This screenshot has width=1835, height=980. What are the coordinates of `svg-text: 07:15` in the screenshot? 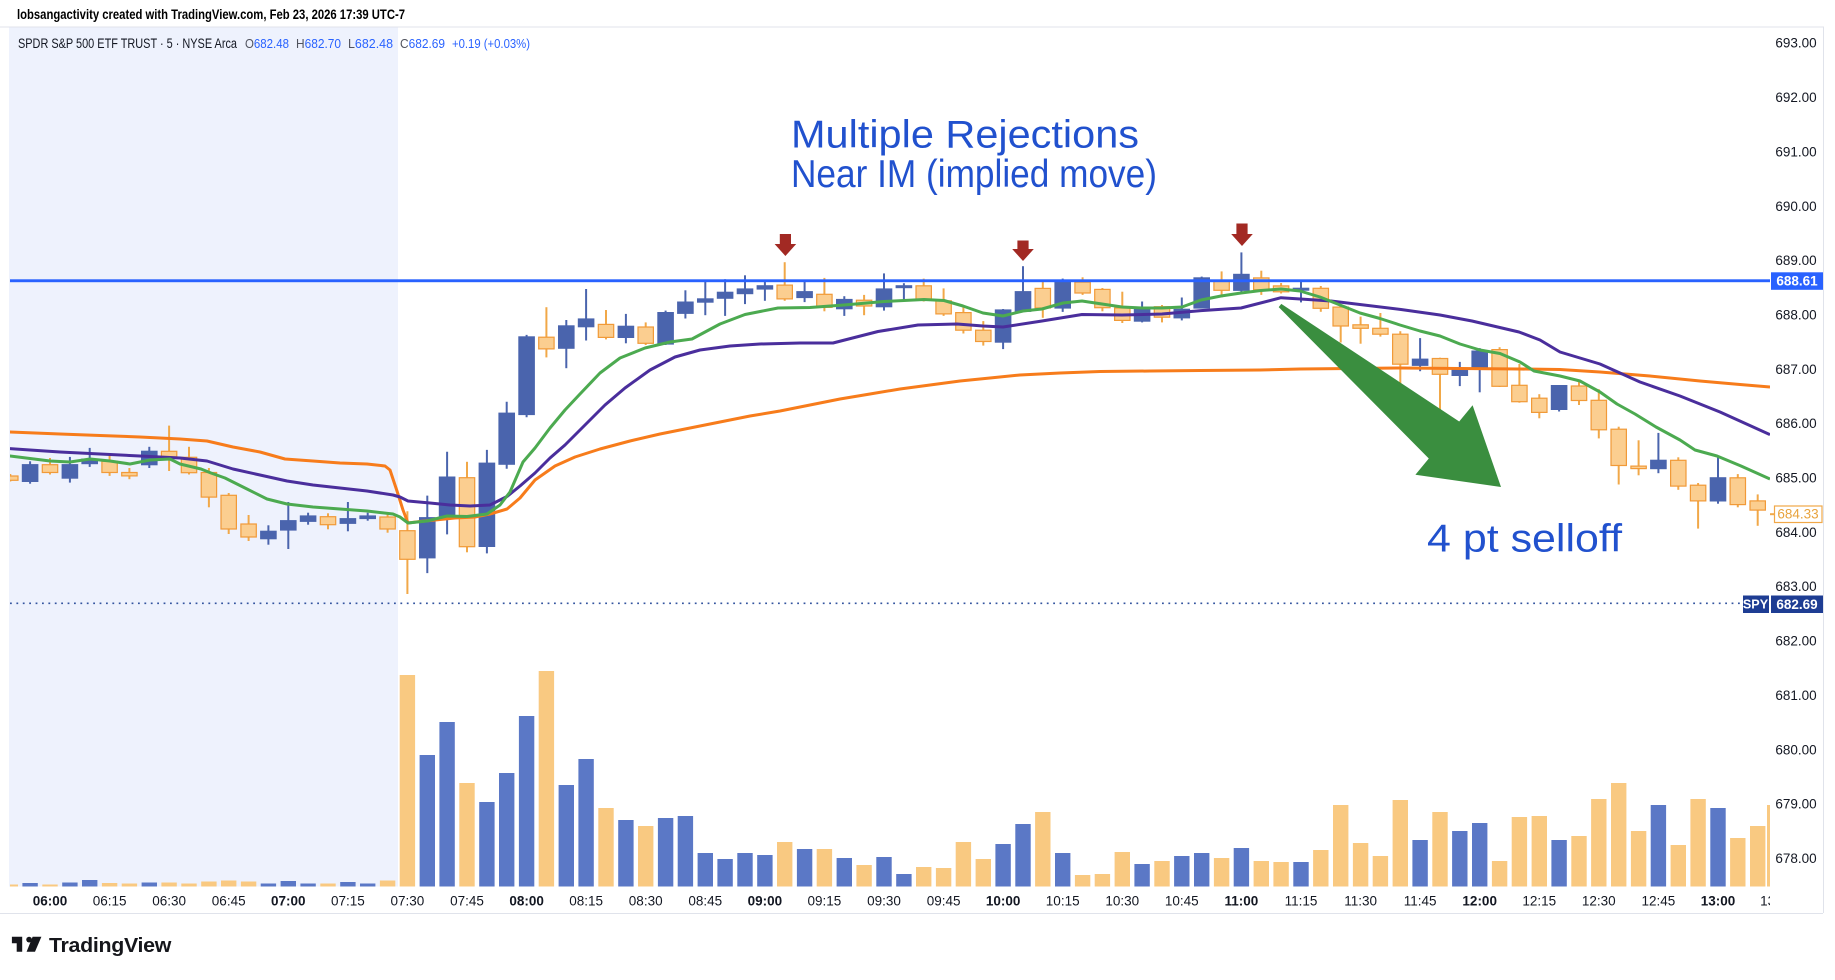 It's located at (348, 901).